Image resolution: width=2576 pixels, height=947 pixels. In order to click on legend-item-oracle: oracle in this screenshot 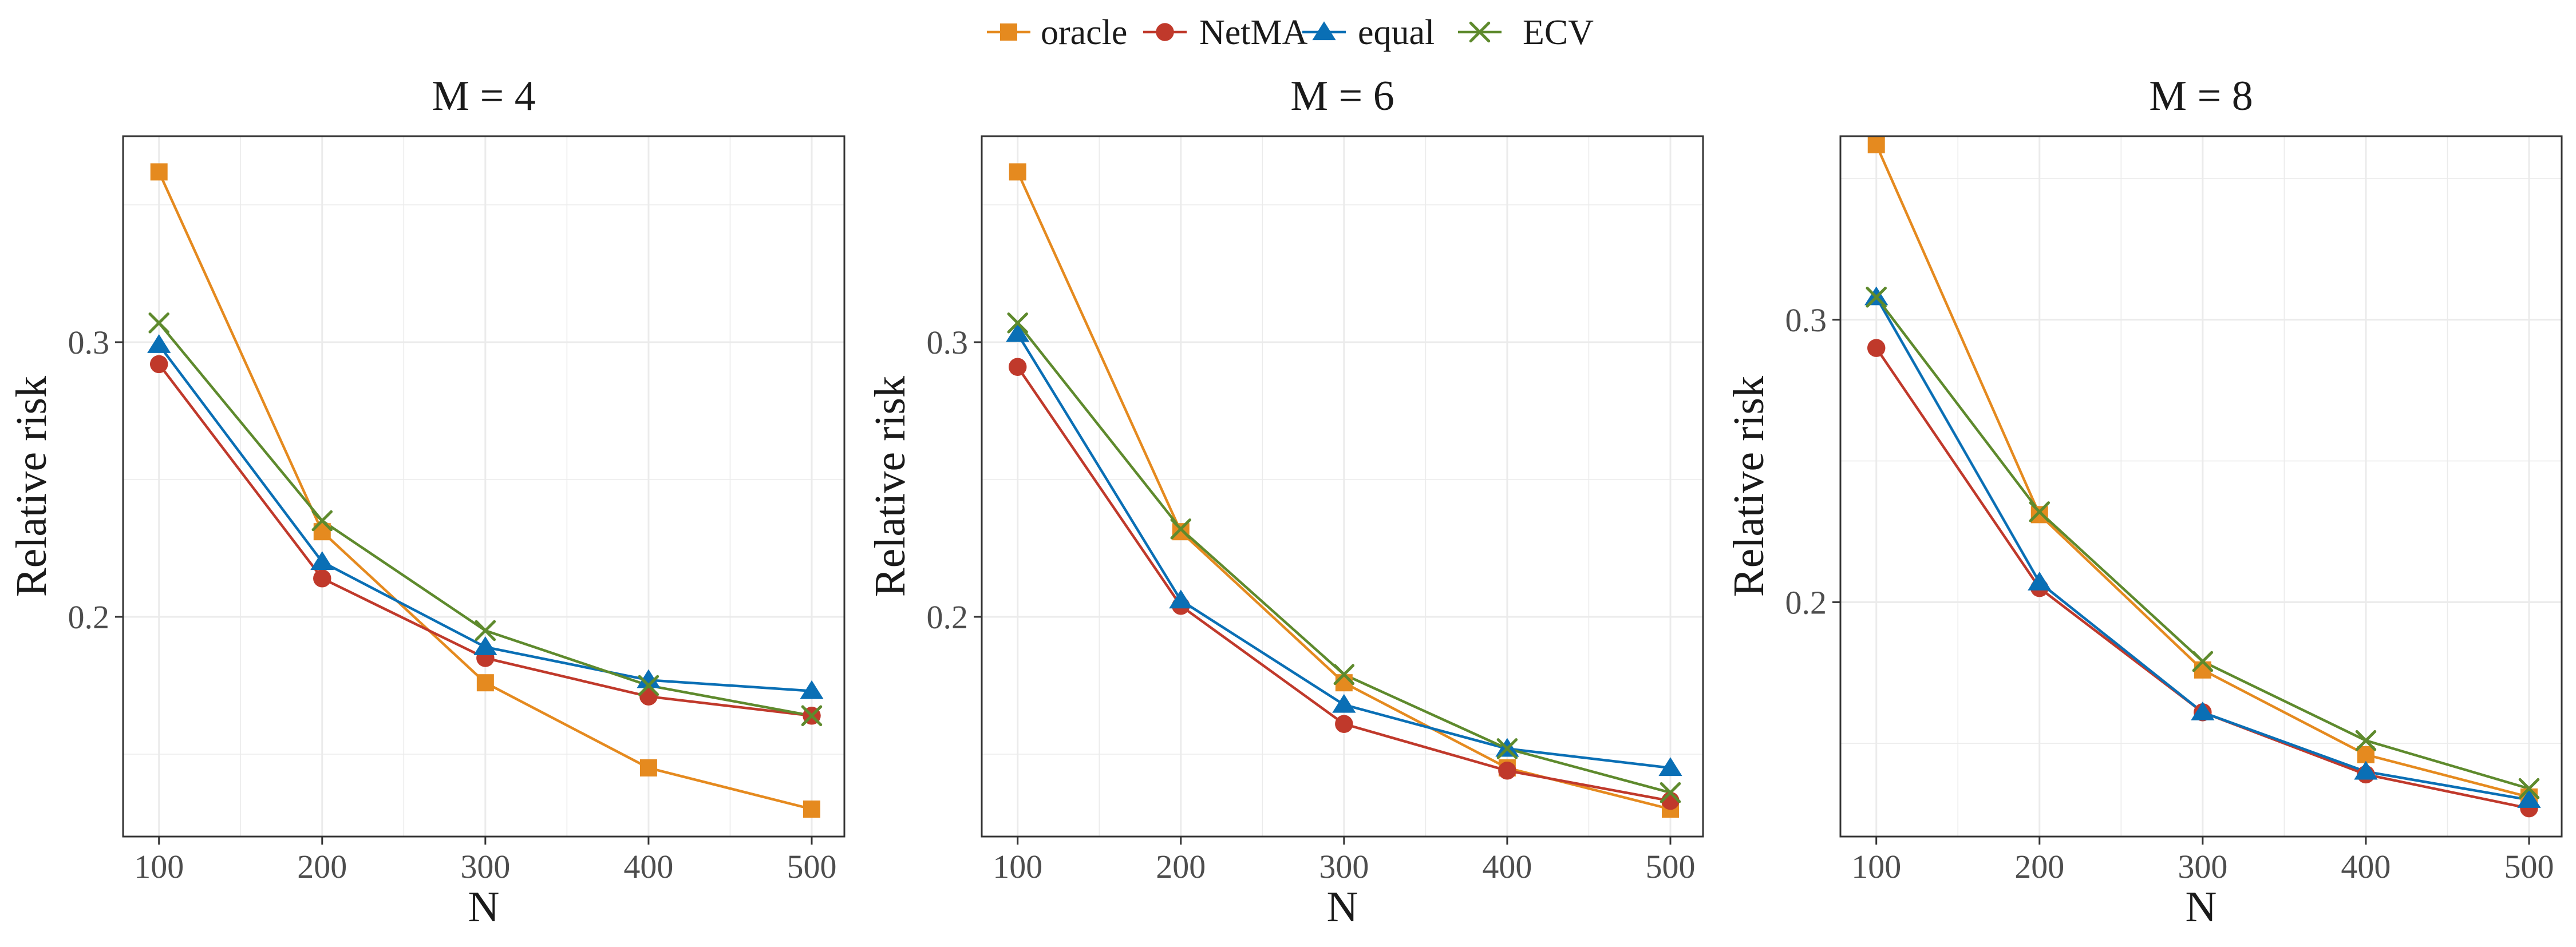, I will do `click(1057, 32)`.